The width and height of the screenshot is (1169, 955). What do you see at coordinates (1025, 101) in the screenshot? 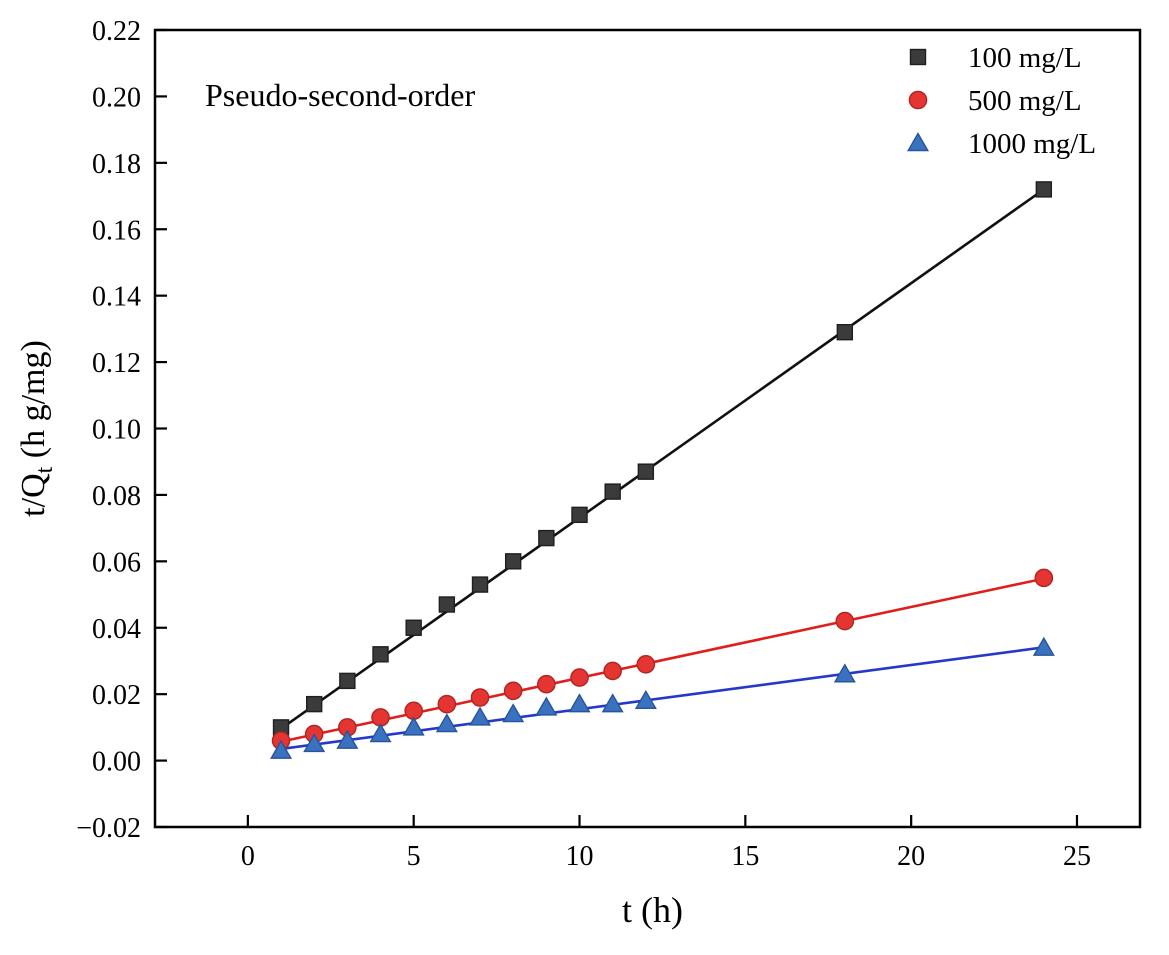
I see `legend-label-500-mg-l: 500 mg/L` at bounding box center [1025, 101].